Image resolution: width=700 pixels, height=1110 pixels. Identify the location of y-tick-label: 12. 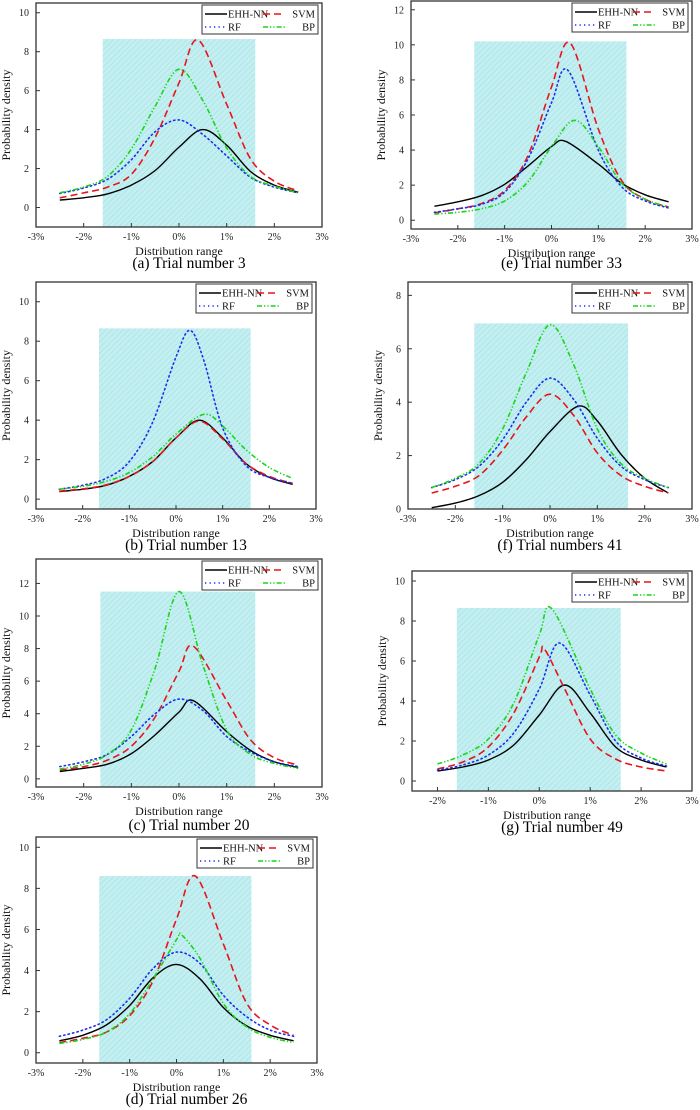
(399, 10).